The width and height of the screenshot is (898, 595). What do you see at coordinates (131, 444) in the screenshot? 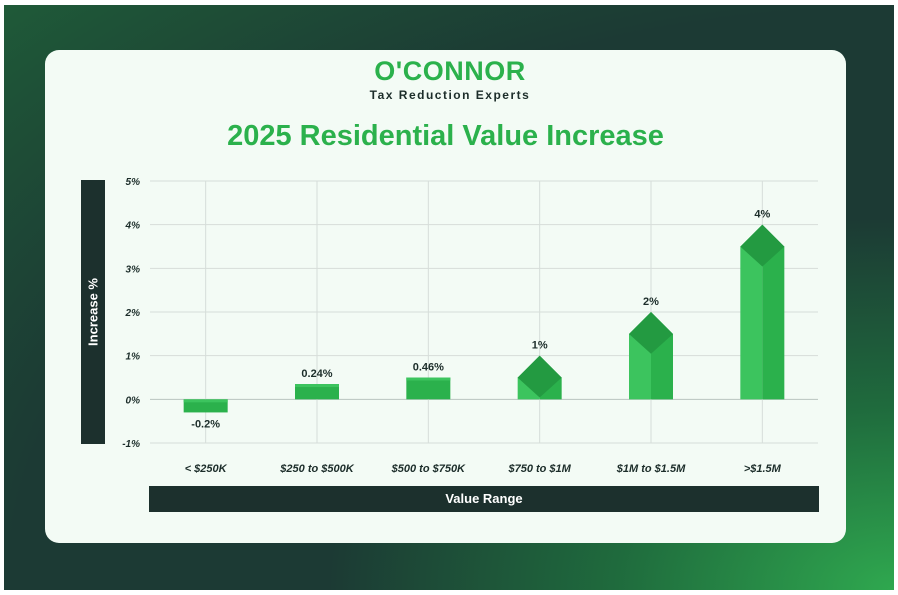
I see `y-tick-label: -1%` at bounding box center [131, 444].